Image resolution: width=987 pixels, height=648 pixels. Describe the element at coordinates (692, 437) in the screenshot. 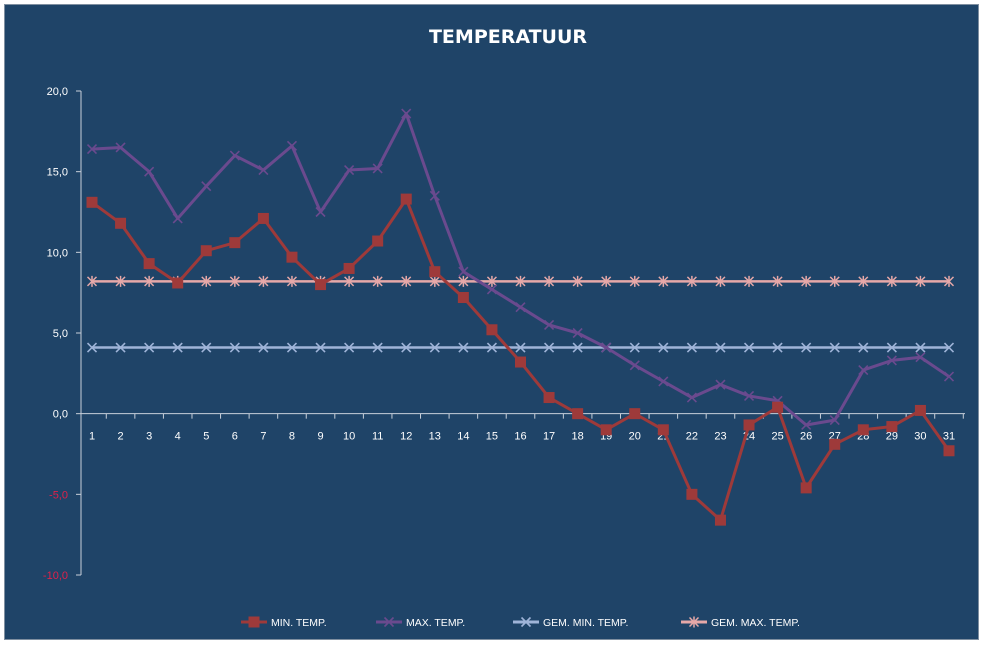

I see `x-tick-label: 22` at that location.